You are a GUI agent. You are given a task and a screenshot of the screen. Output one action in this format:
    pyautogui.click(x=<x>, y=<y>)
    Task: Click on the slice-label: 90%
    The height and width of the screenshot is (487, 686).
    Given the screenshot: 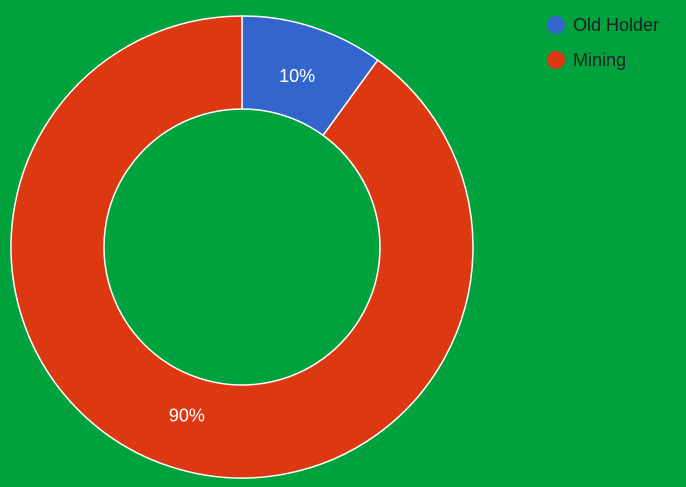 What is the action you would take?
    pyautogui.click(x=187, y=416)
    